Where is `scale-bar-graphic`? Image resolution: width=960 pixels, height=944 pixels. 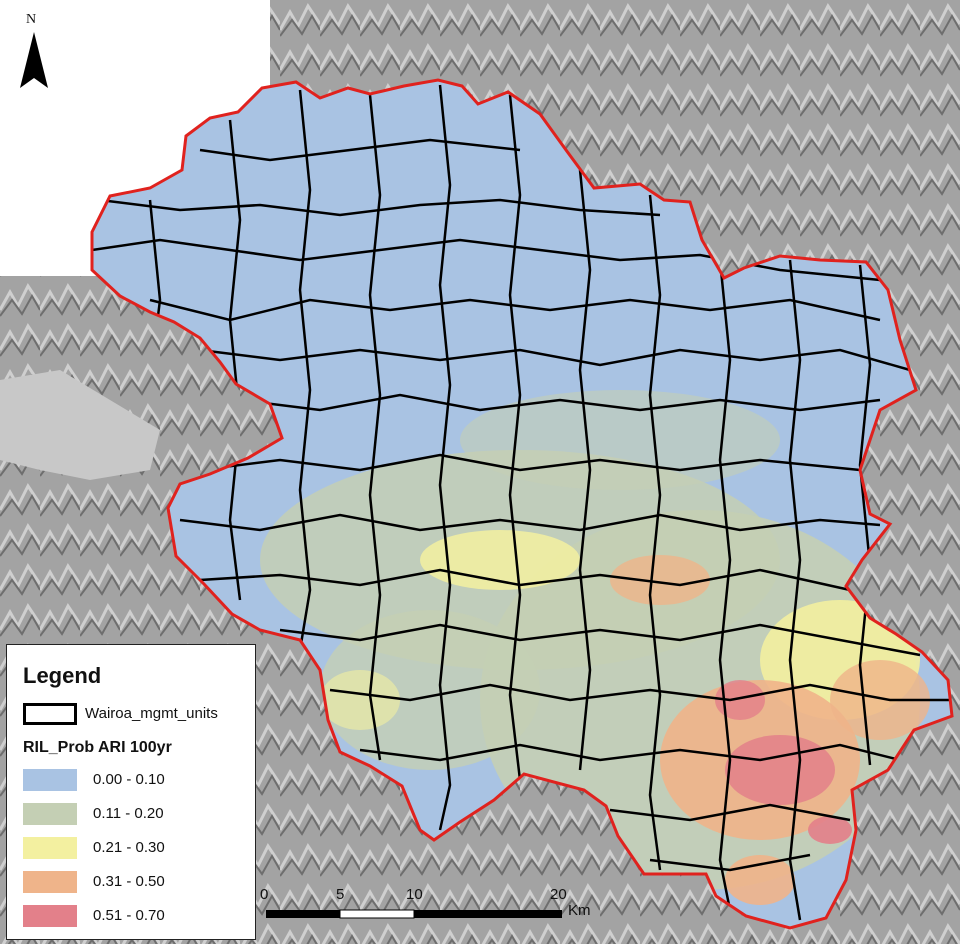 scale-bar-graphic is located at coordinates (414, 914).